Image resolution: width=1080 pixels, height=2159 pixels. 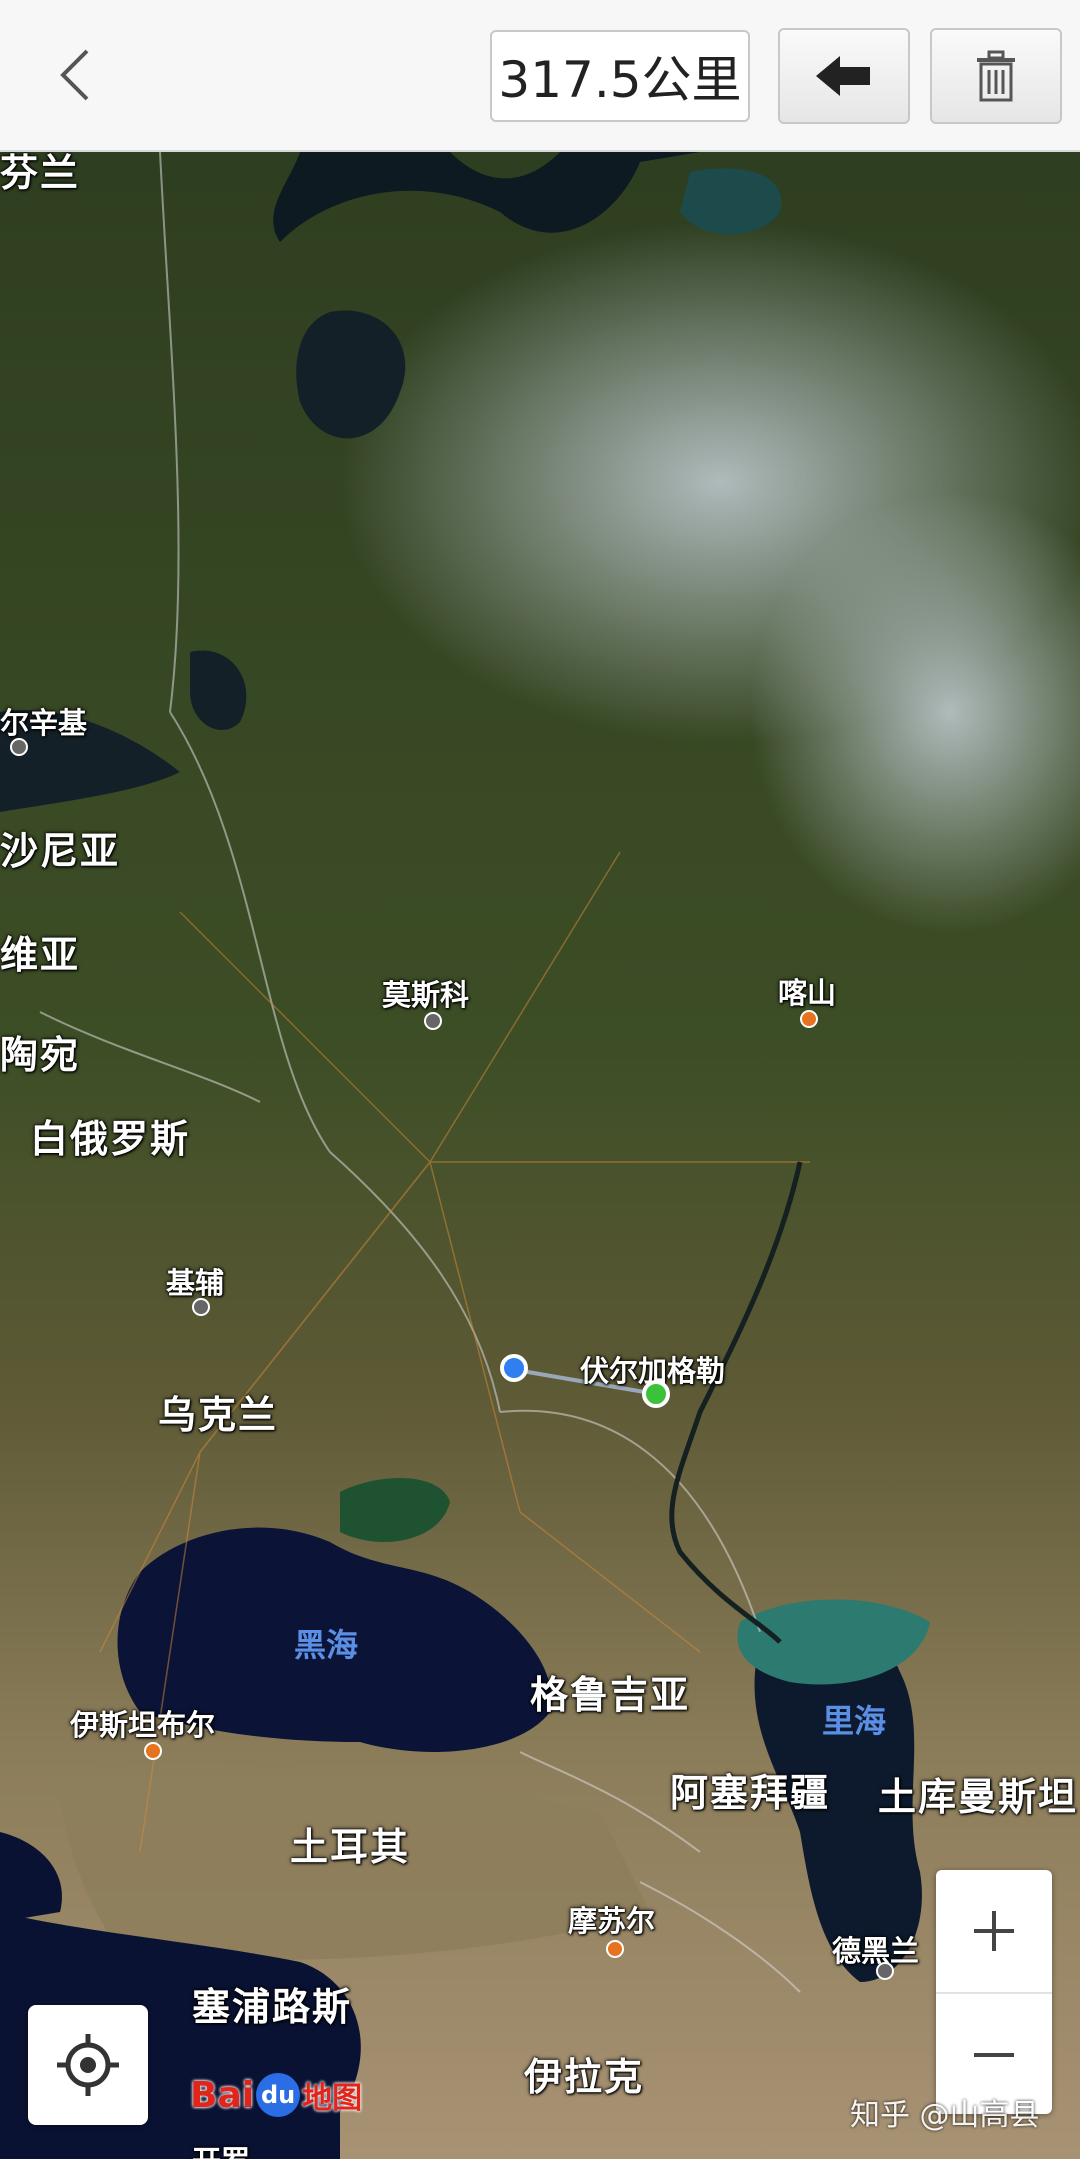 What do you see at coordinates (110, 1139) in the screenshot?
I see `label-belarus: 白俄罗斯` at bounding box center [110, 1139].